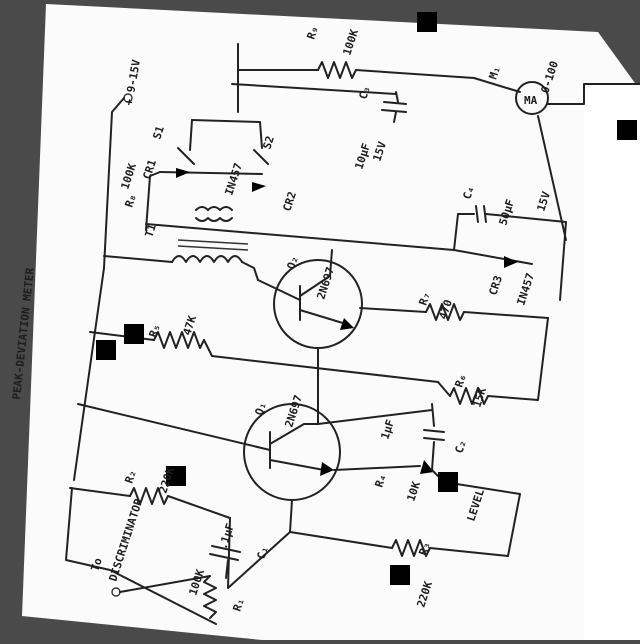  What do you see at coordinates (424, 298) in the screenshot?
I see `r7-ref: R₇` at bounding box center [424, 298].